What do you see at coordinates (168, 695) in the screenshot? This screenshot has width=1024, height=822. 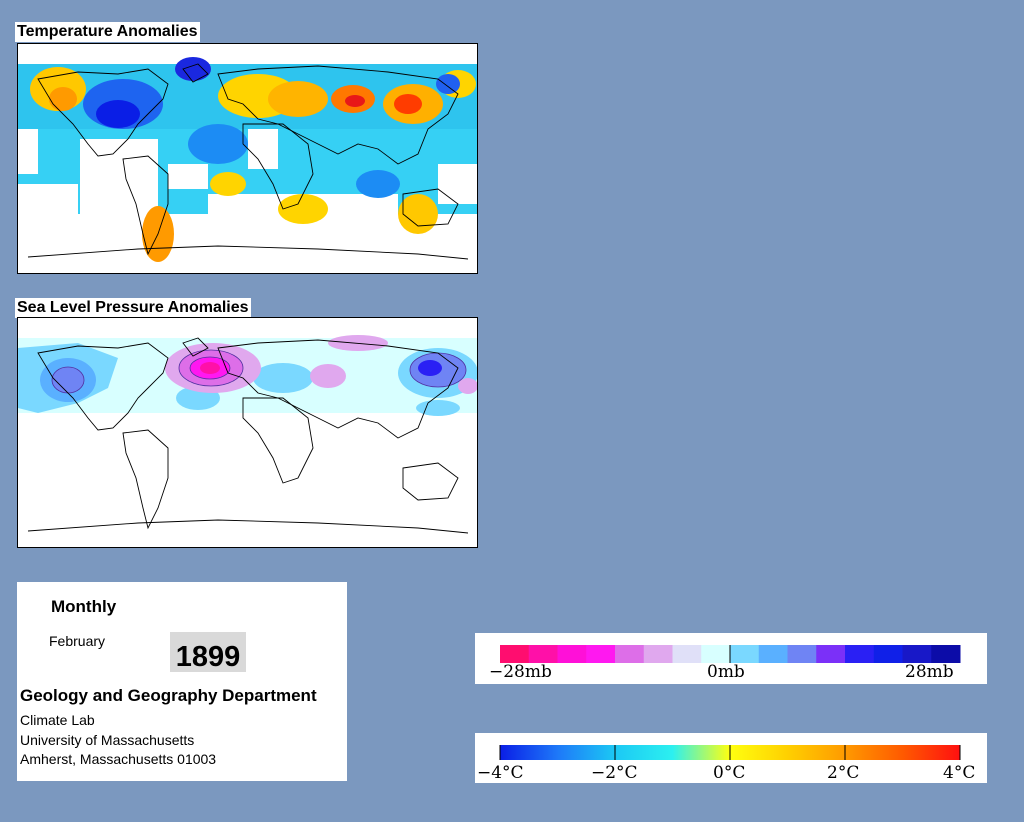 I see `department-name: Geology and Geography Department` at bounding box center [168, 695].